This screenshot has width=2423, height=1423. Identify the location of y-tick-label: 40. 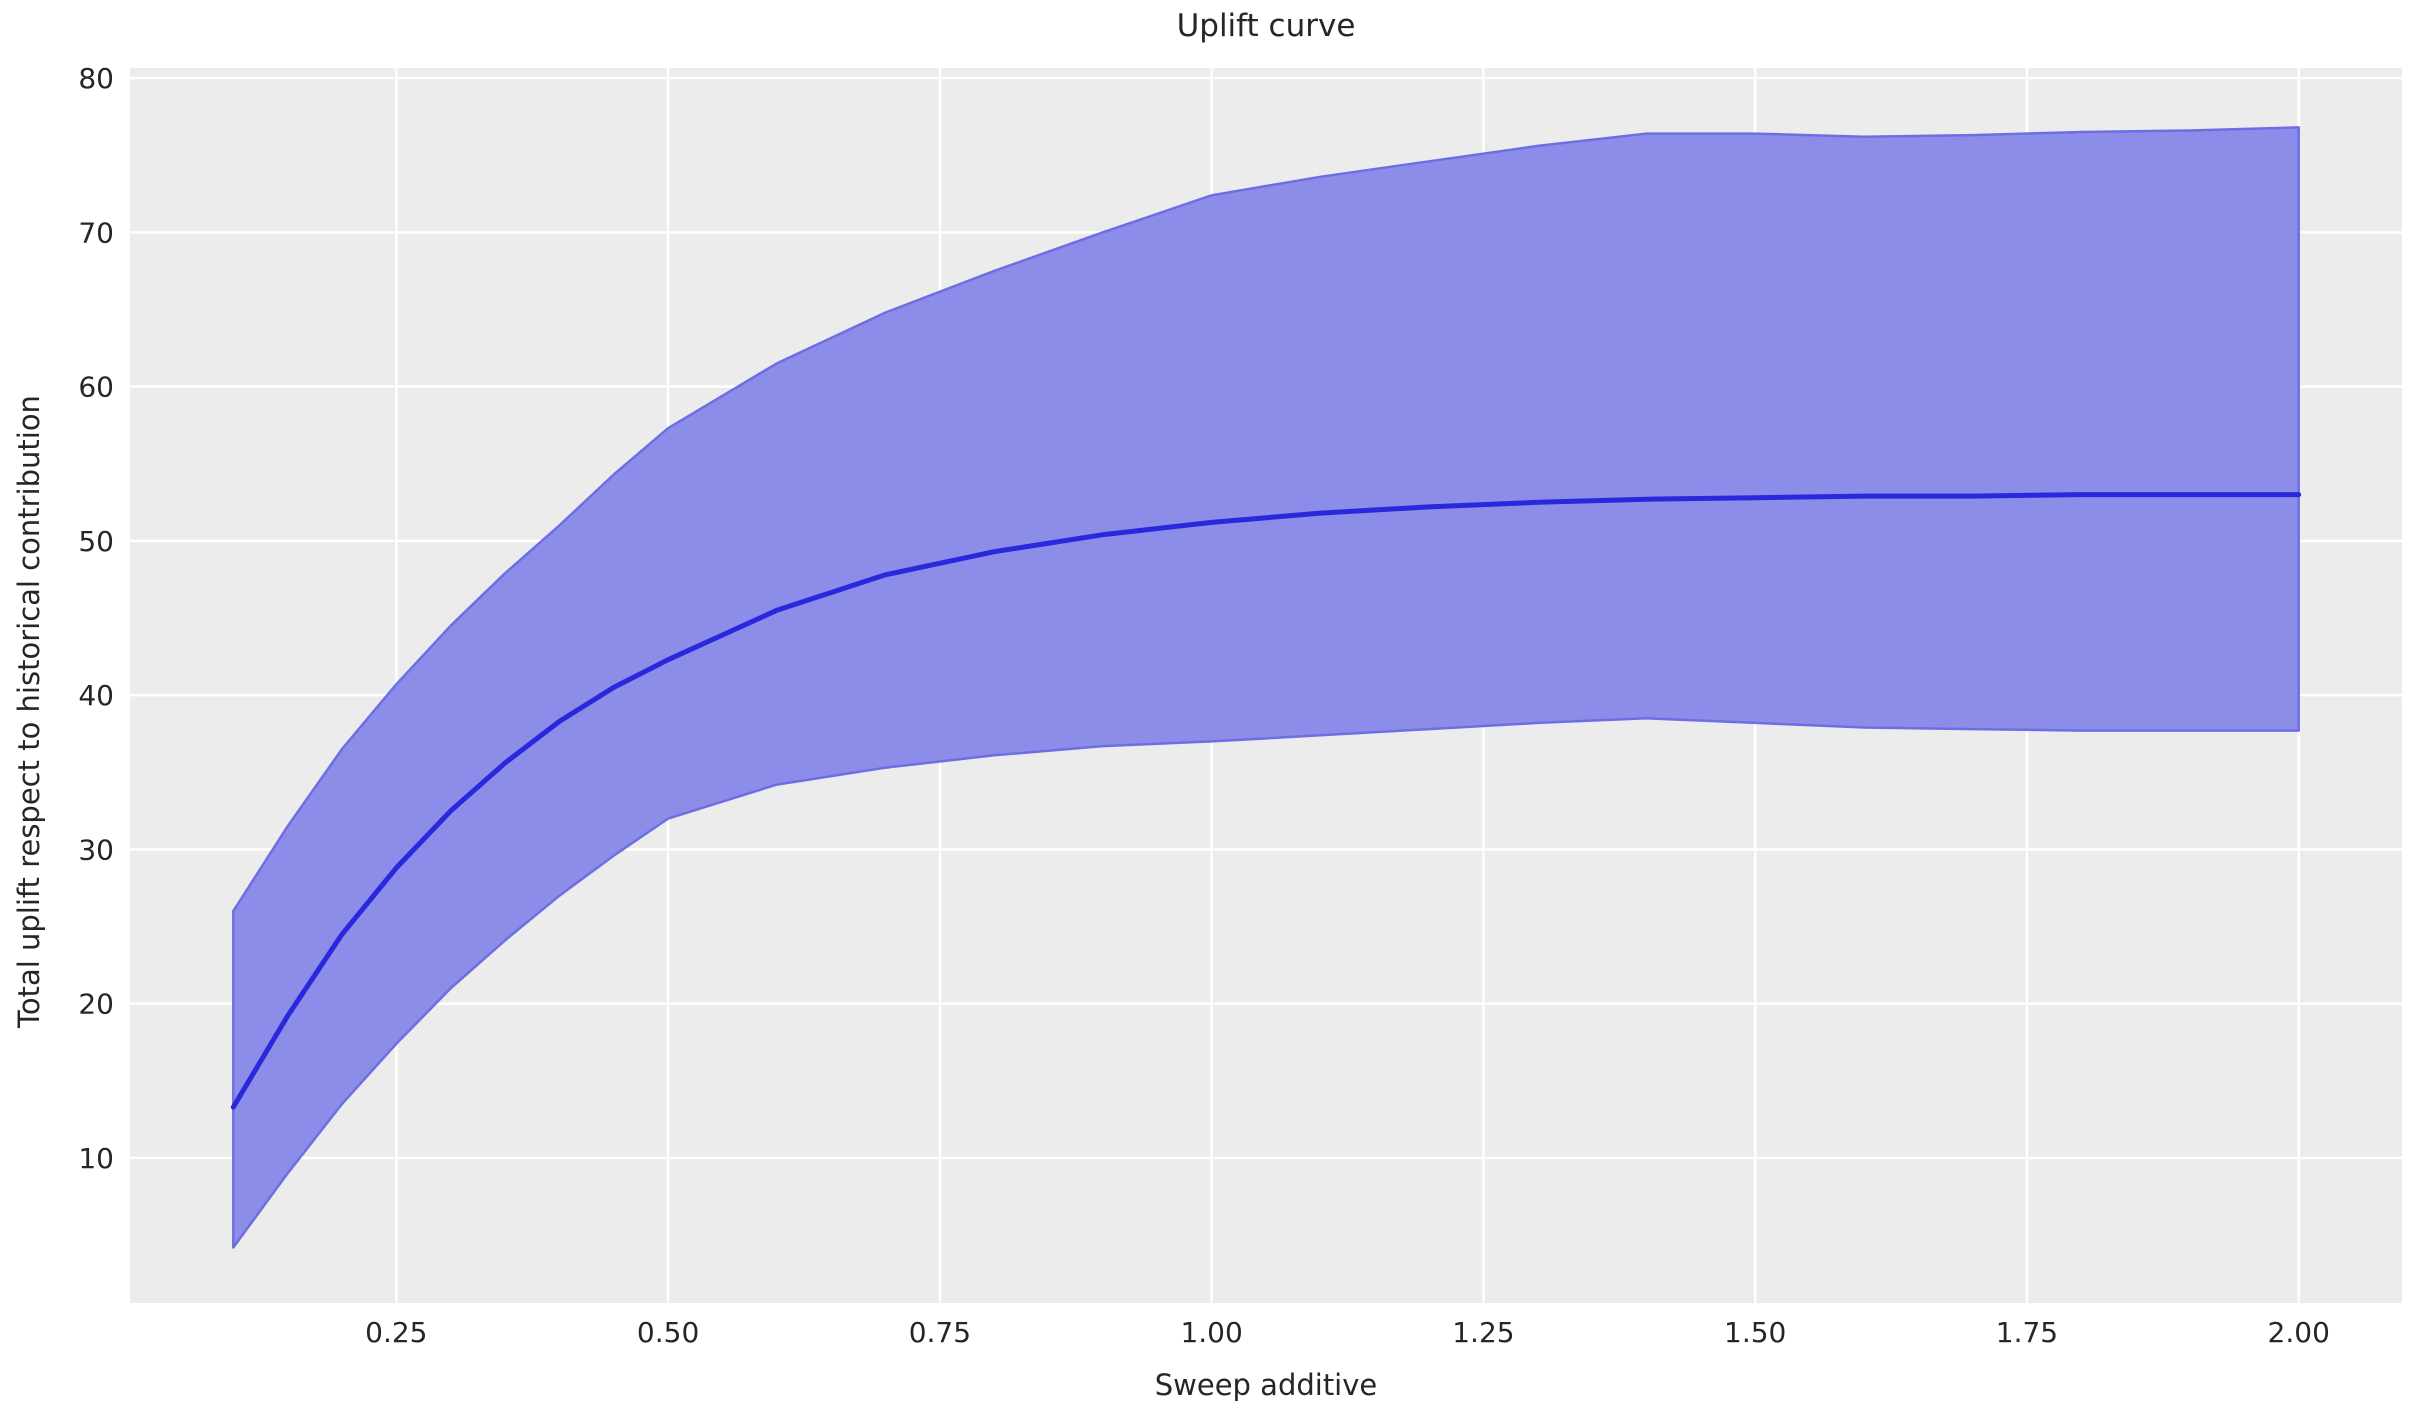
(96, 695).